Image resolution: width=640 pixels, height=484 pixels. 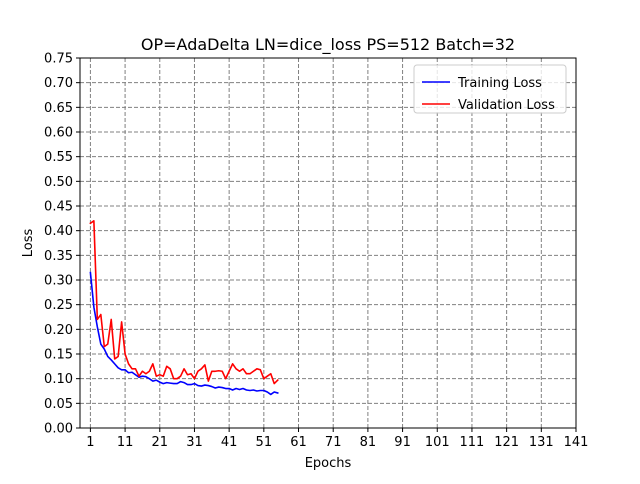 What do you see at coordinates (576, 442) in the screenshot?
I see `x-tick-label: 141` at bounding box center [576, 442].